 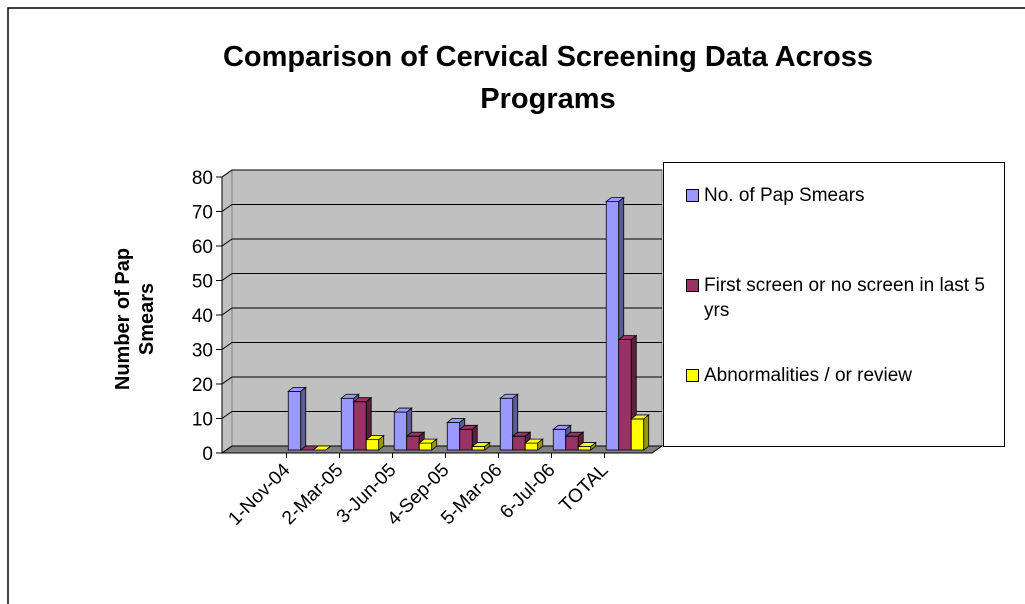 I want to click on y-tick-label: 0, so click(x=207, y=454).